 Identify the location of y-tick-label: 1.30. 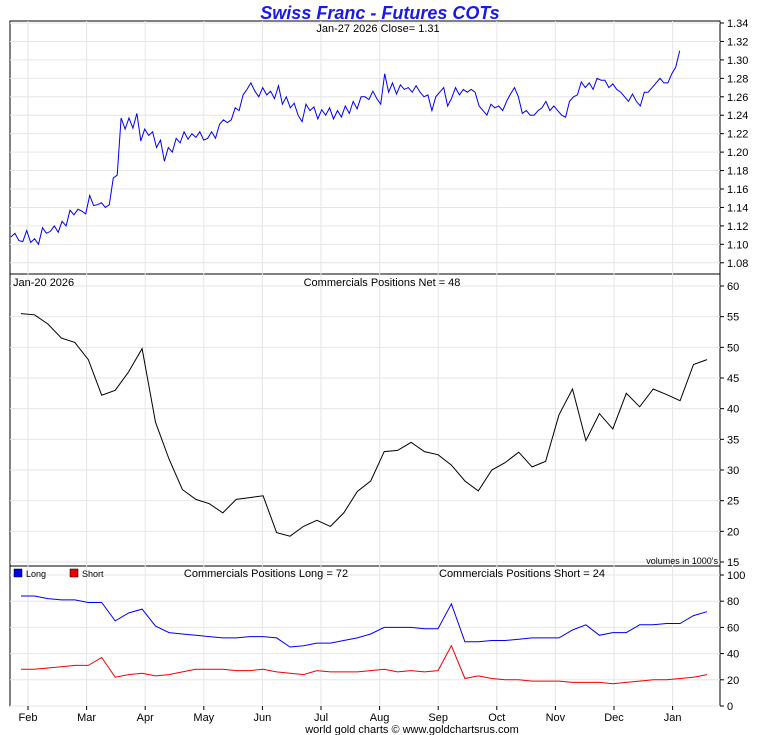
(737, 61).